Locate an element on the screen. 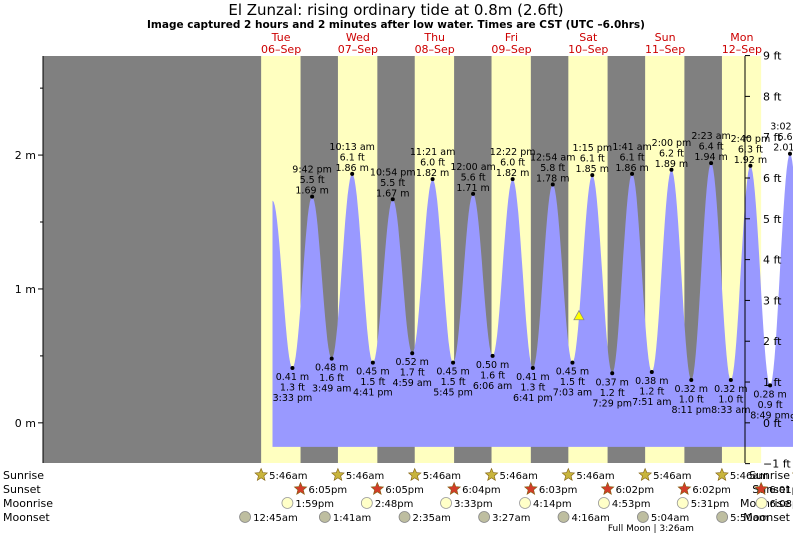 The width and height of the screenshot is (793, 537). right-tick-label: 4 ft is located at coordinates (772, 260).